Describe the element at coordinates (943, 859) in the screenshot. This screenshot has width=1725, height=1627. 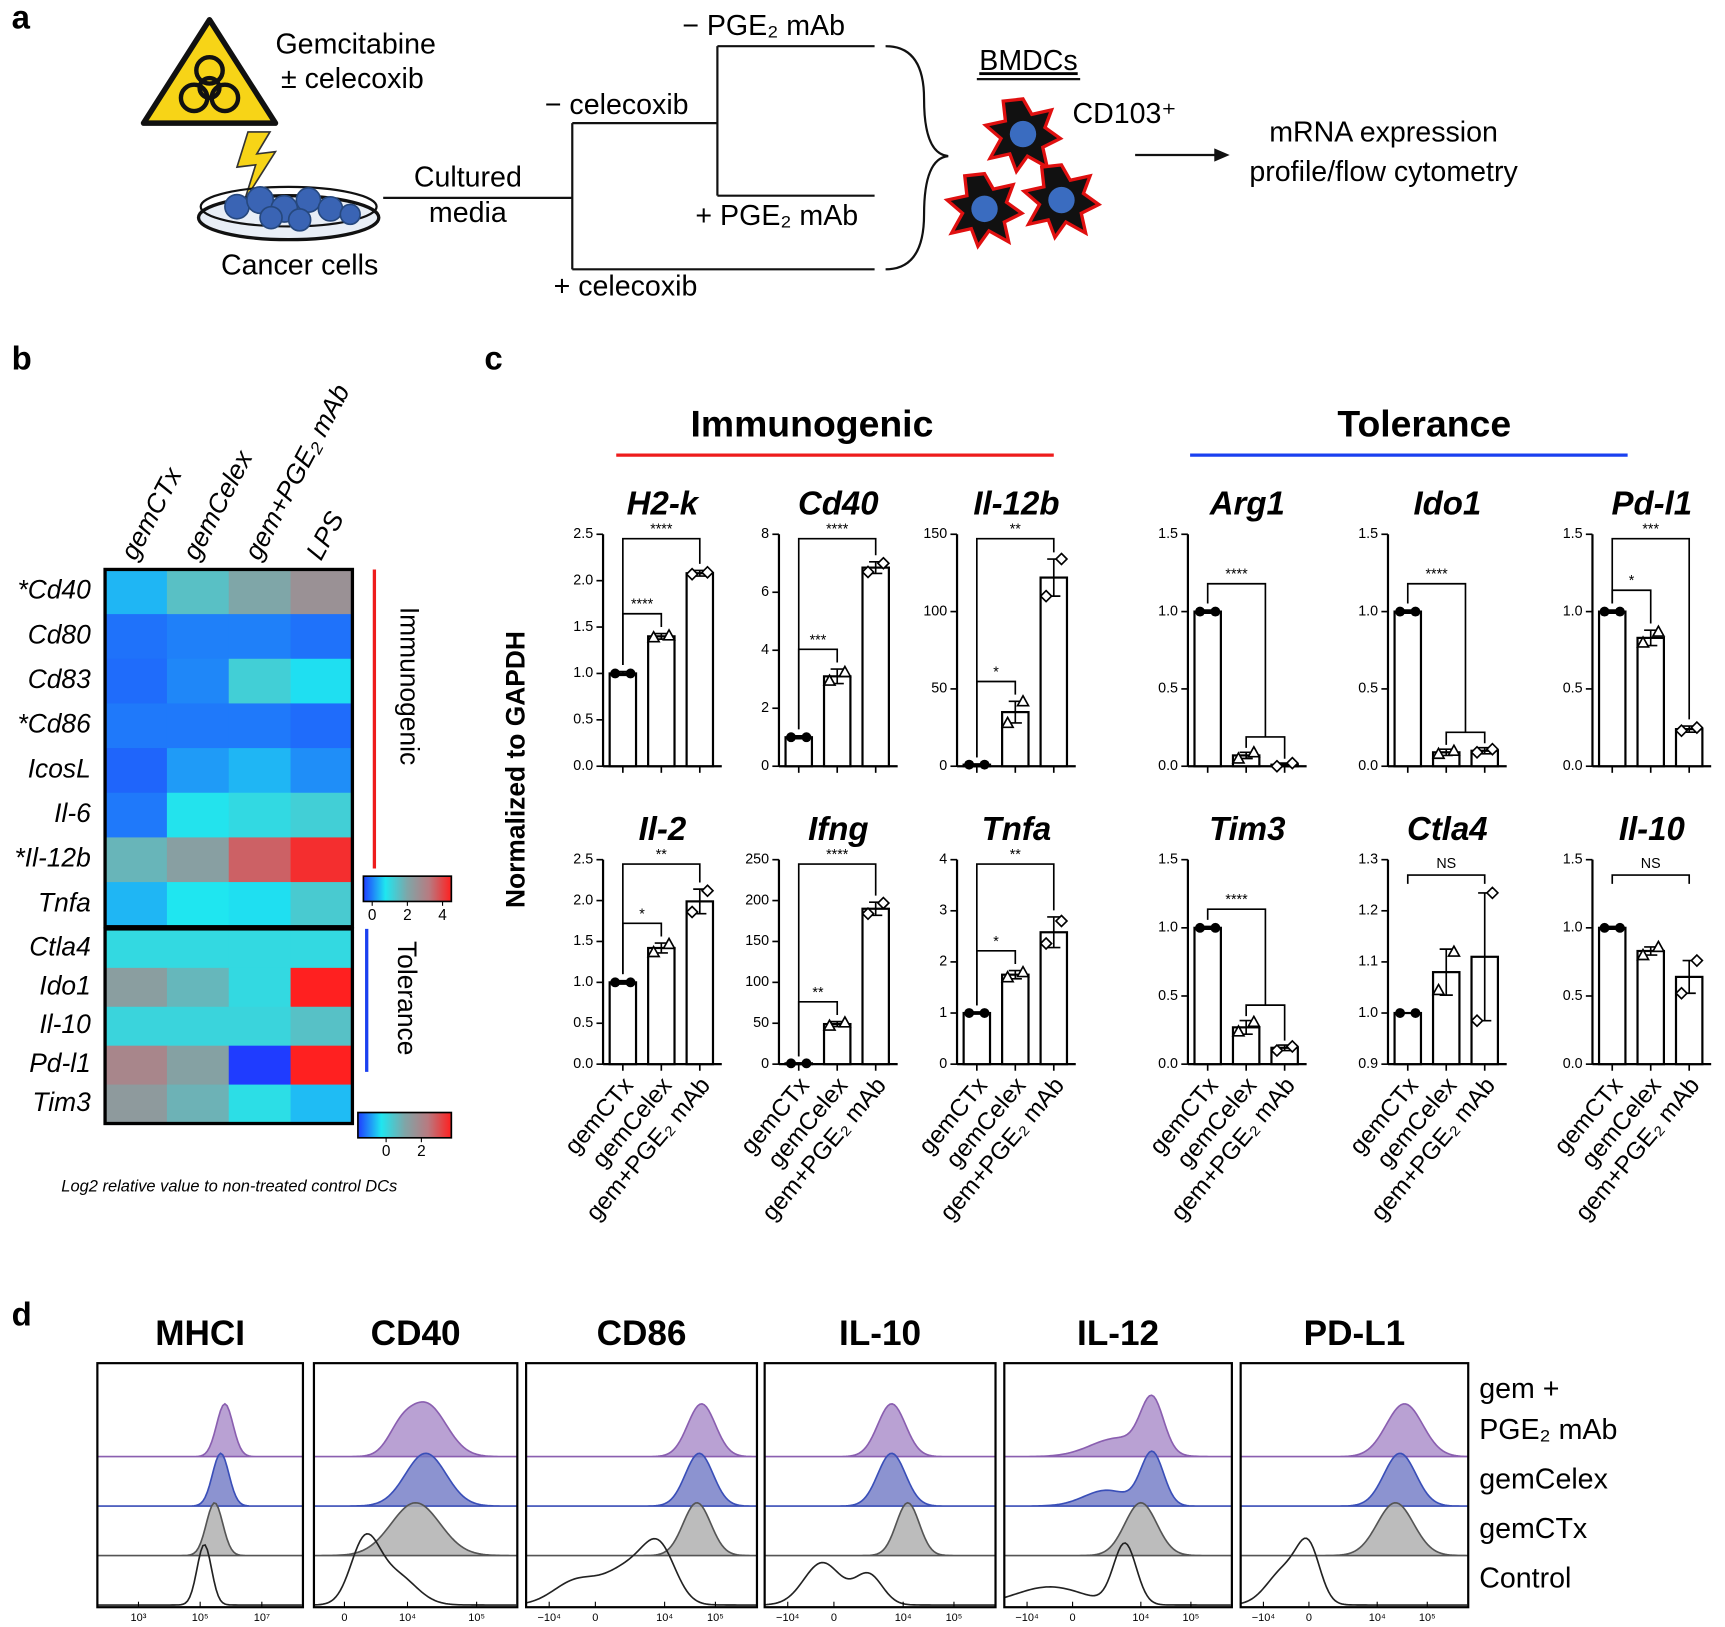
I see `y-tick-label: 4` at that location.